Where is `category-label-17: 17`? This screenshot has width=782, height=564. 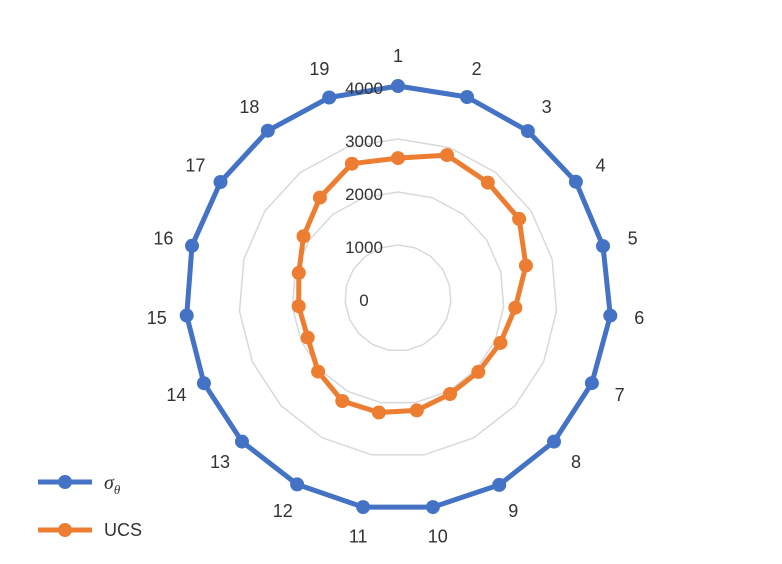
category-label-17: 17 is located at coordinates (195, 166).